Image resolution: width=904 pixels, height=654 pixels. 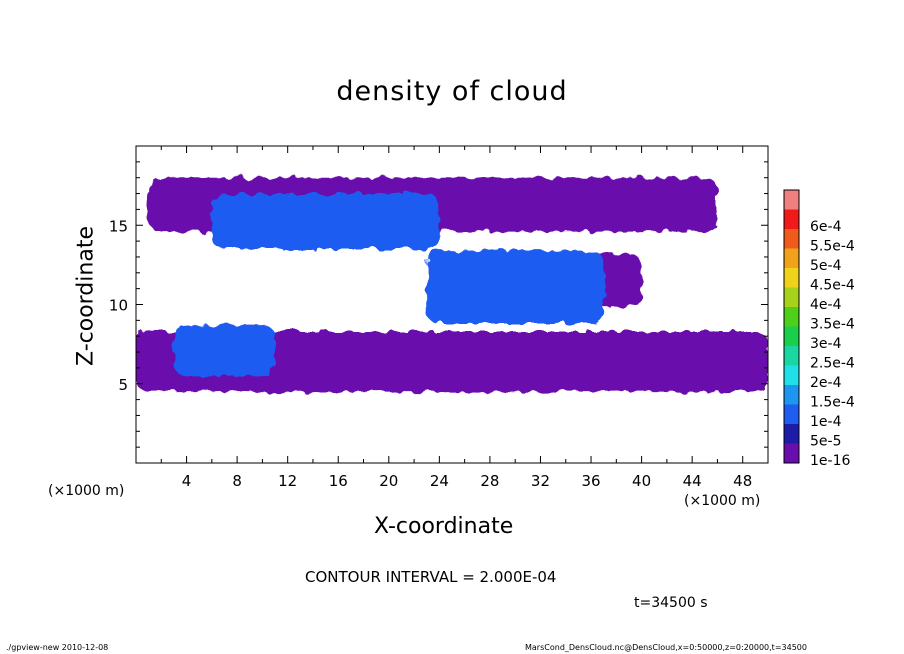 What do you see at coordinates (692, 481) in the screenshot?
I see `x-tick-label: 44` at bounding box center [692, 481].